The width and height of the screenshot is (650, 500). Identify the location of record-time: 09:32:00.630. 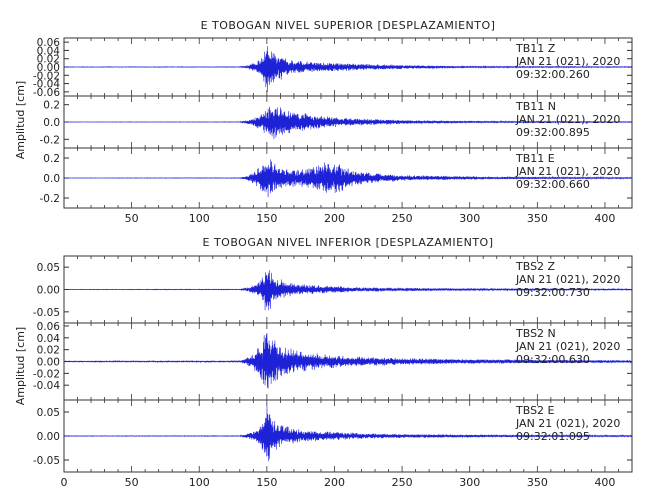
(553, 359).